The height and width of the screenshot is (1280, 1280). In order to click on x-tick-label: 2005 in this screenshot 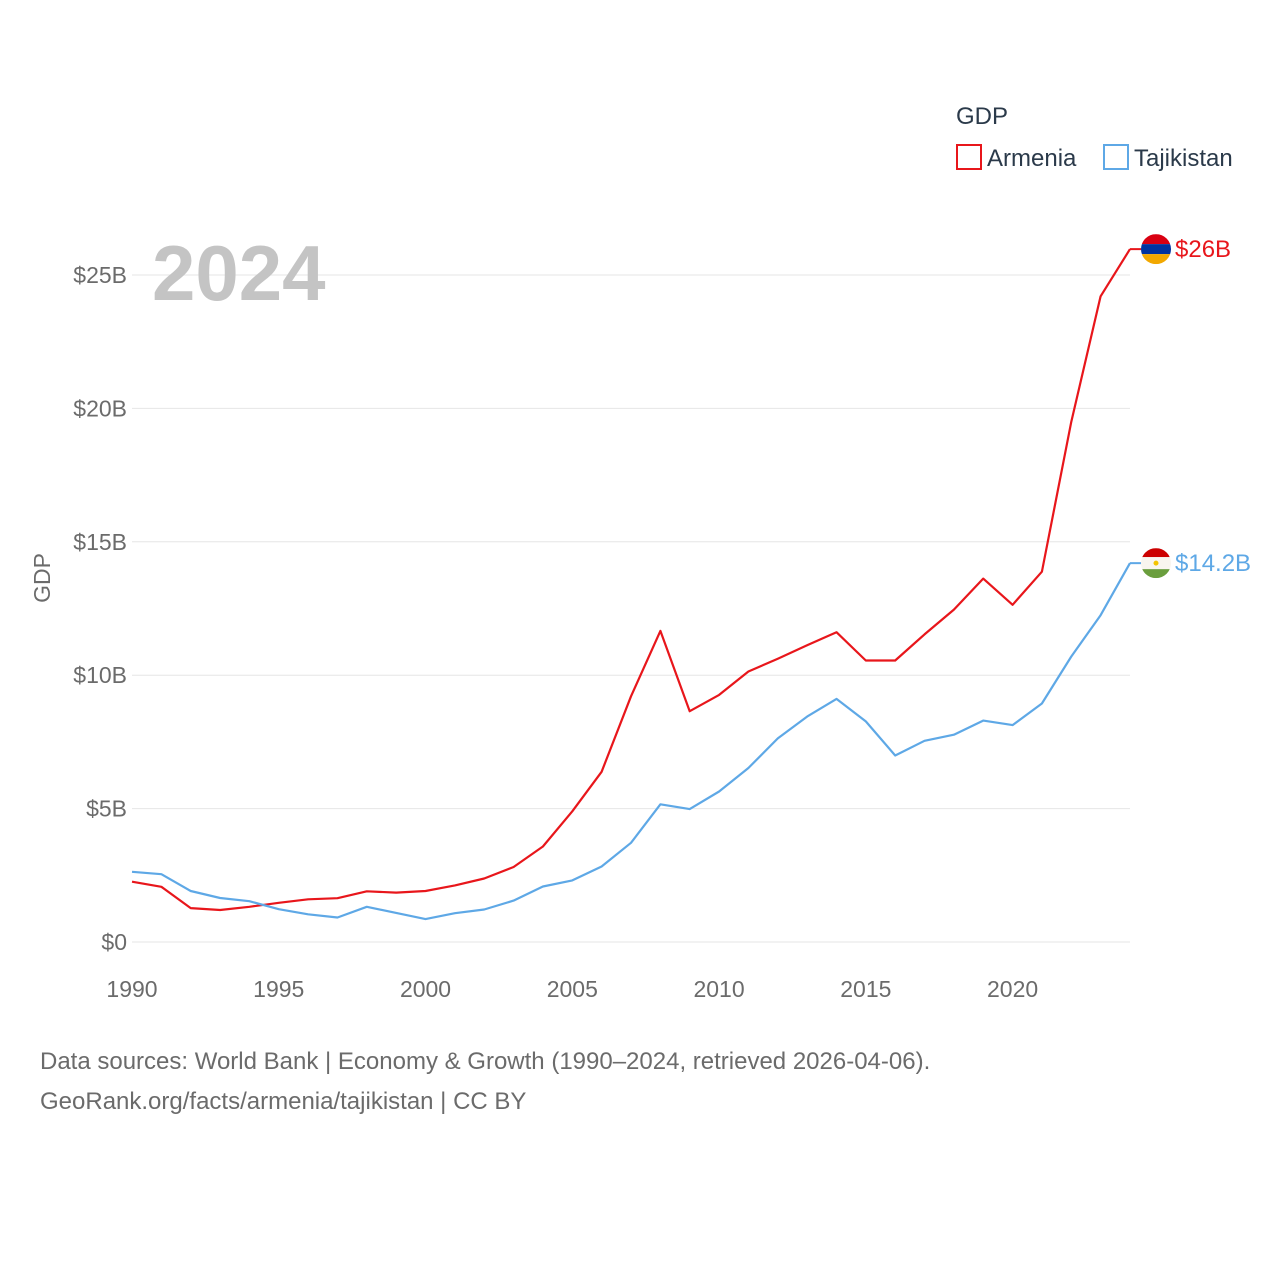, I will do `click(572, 989)`.